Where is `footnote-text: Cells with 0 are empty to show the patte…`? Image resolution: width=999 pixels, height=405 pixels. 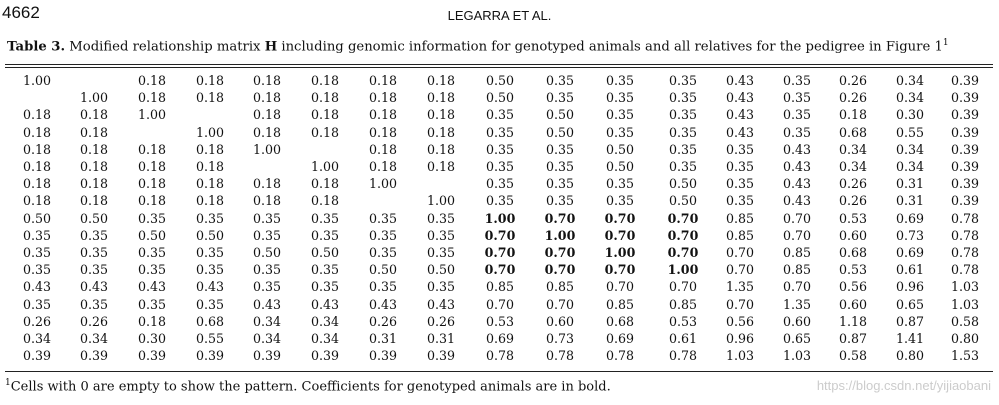 footnote-text: Cells with 0 are empty to show the patte… is located at coordinates (310, 387).